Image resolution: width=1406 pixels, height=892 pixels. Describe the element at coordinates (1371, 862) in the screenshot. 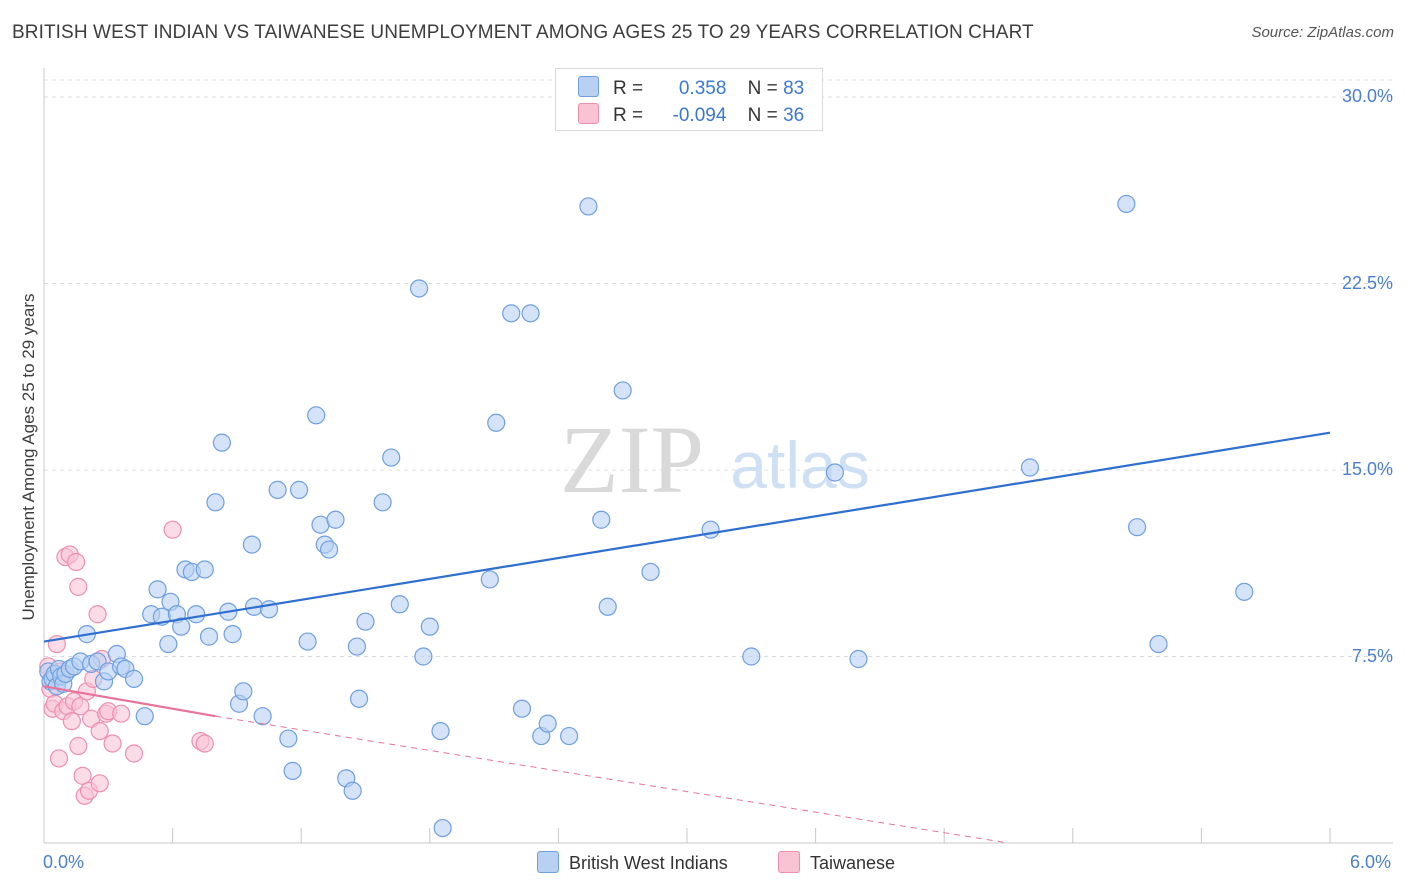

I see `x-tick-max: 6.0%` at that location.